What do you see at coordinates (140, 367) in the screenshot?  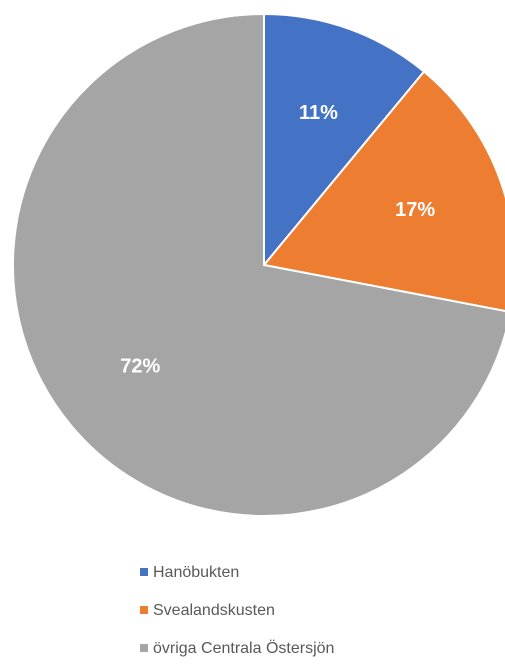 I see `slice-label: 72%` at bounding box center [140, 367].